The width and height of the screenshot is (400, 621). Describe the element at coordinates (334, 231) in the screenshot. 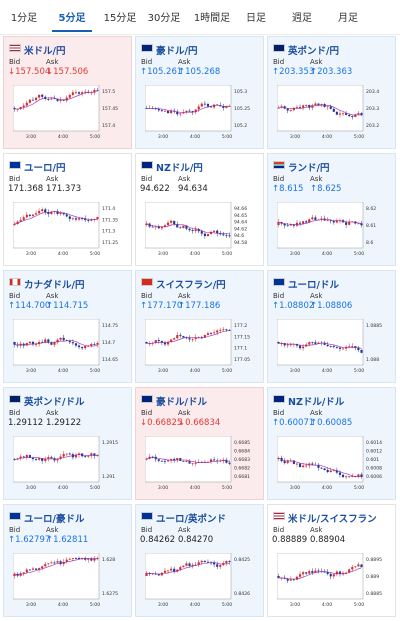

I see `price-chart: 8.62 8.61 8.6 3:00 4:00 5:00` at that location.